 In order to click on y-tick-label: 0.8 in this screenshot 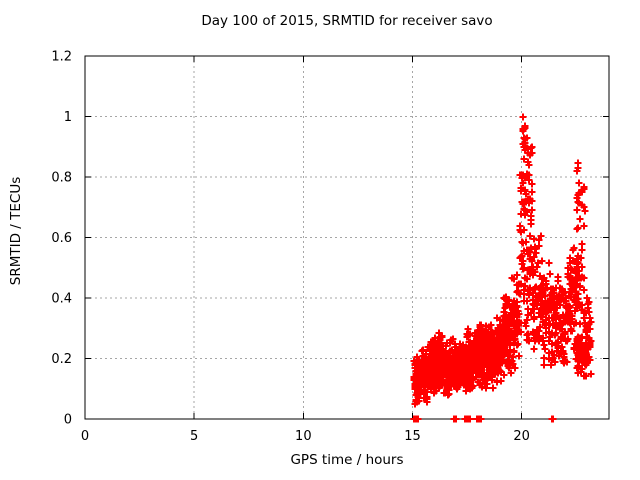, I will do `click(61, 178)`.